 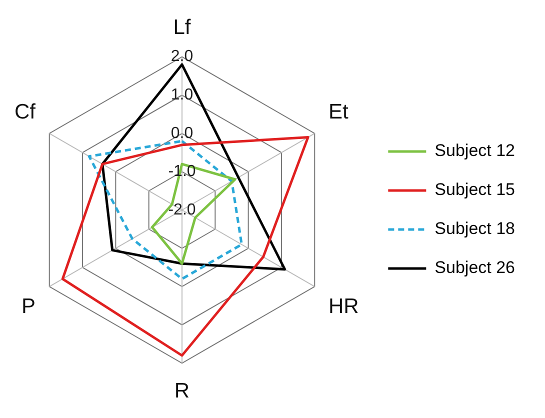 What do you see at coordinates (475, 268) in the screenshot?
I see `legend-label: Subject 26` at bounding box center [475, 268].